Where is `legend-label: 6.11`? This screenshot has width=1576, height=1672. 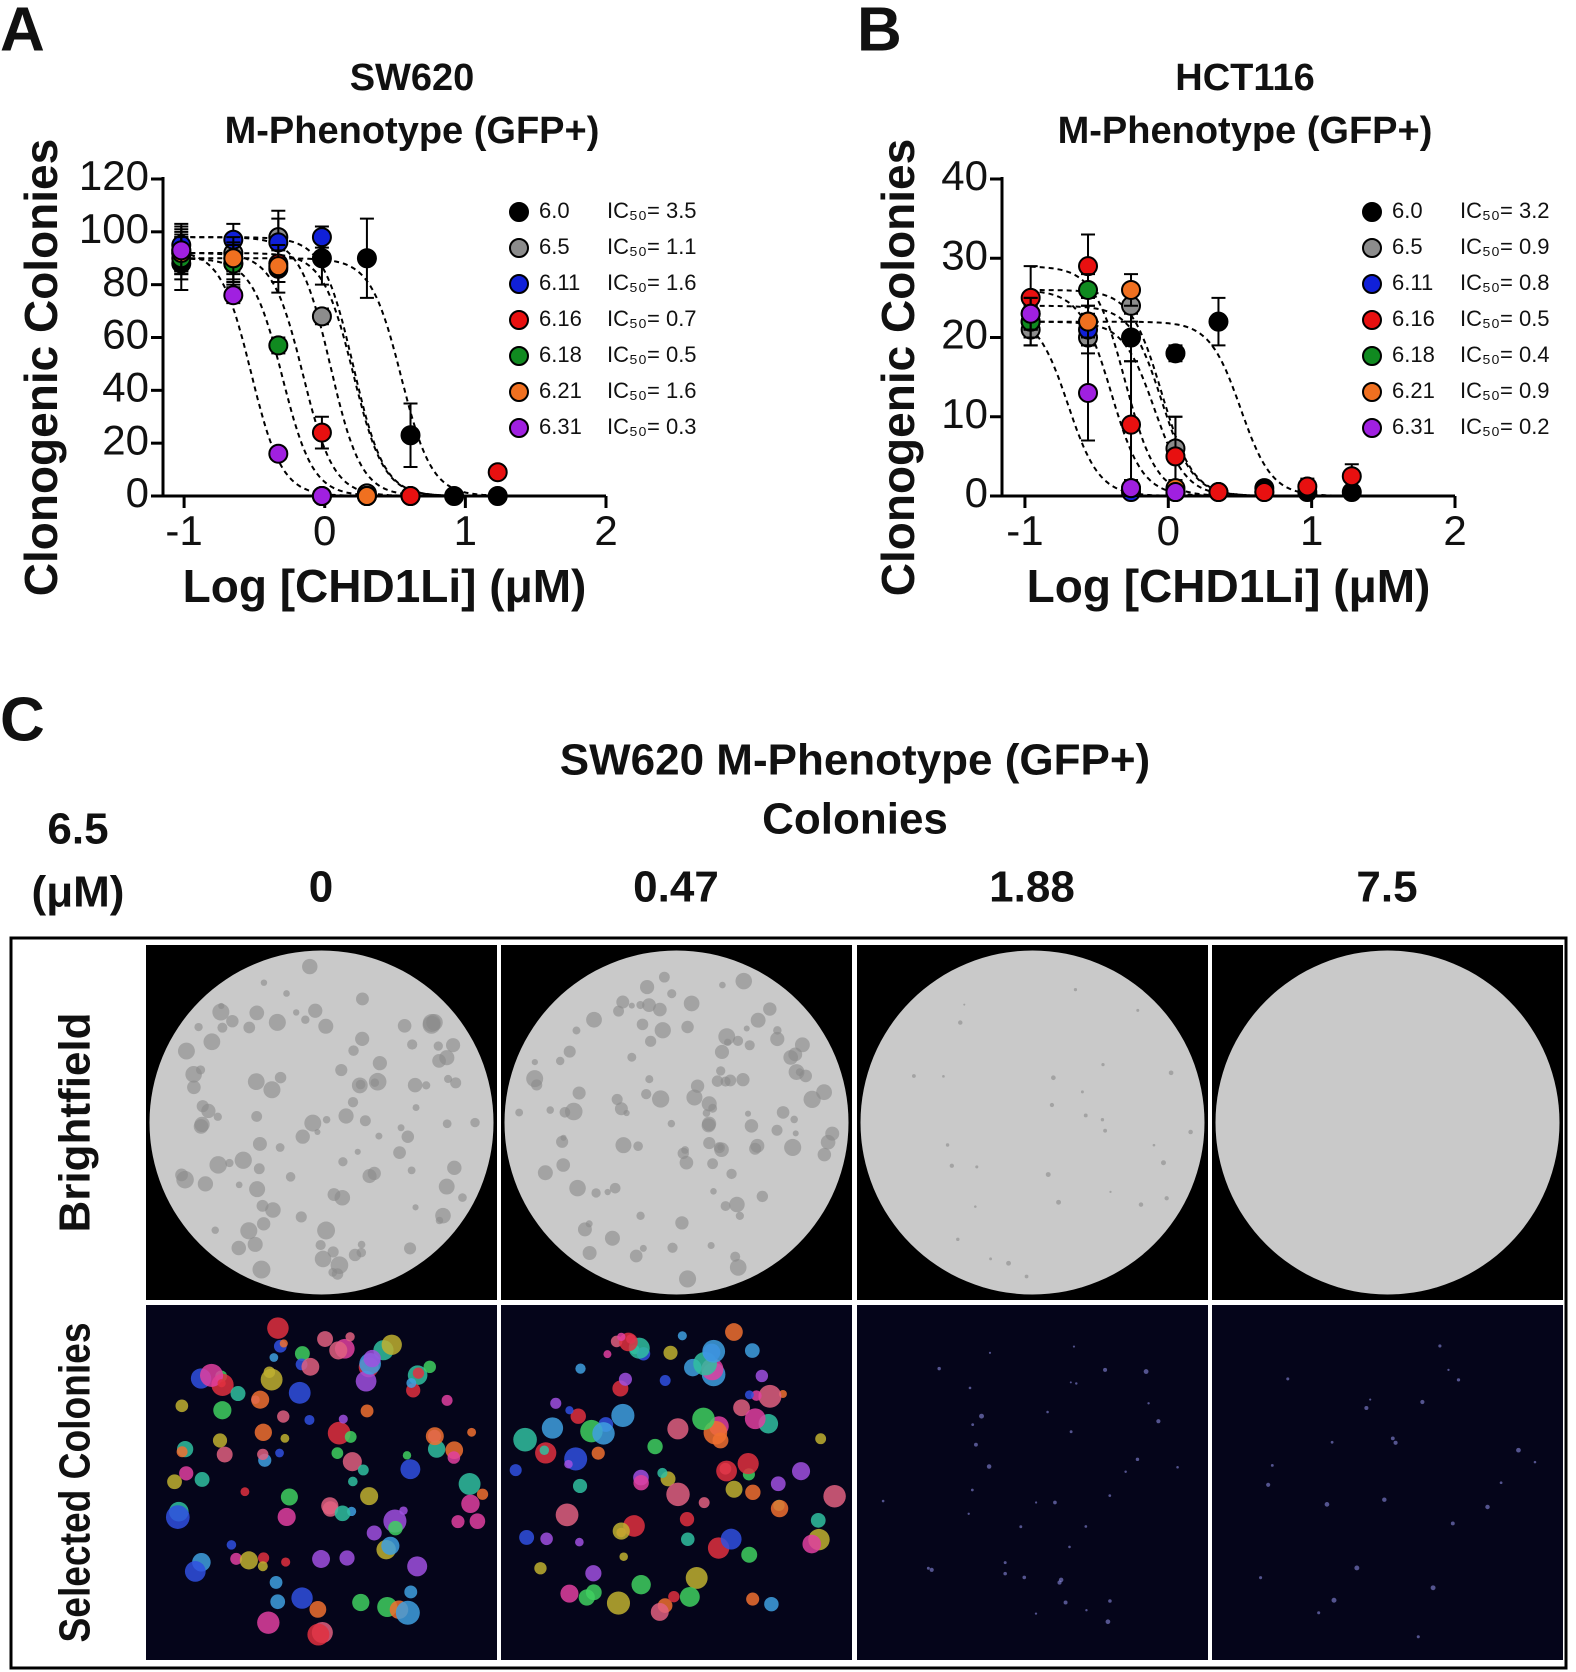
legend-label: 6.11 is located at coordinates (1412, 282).